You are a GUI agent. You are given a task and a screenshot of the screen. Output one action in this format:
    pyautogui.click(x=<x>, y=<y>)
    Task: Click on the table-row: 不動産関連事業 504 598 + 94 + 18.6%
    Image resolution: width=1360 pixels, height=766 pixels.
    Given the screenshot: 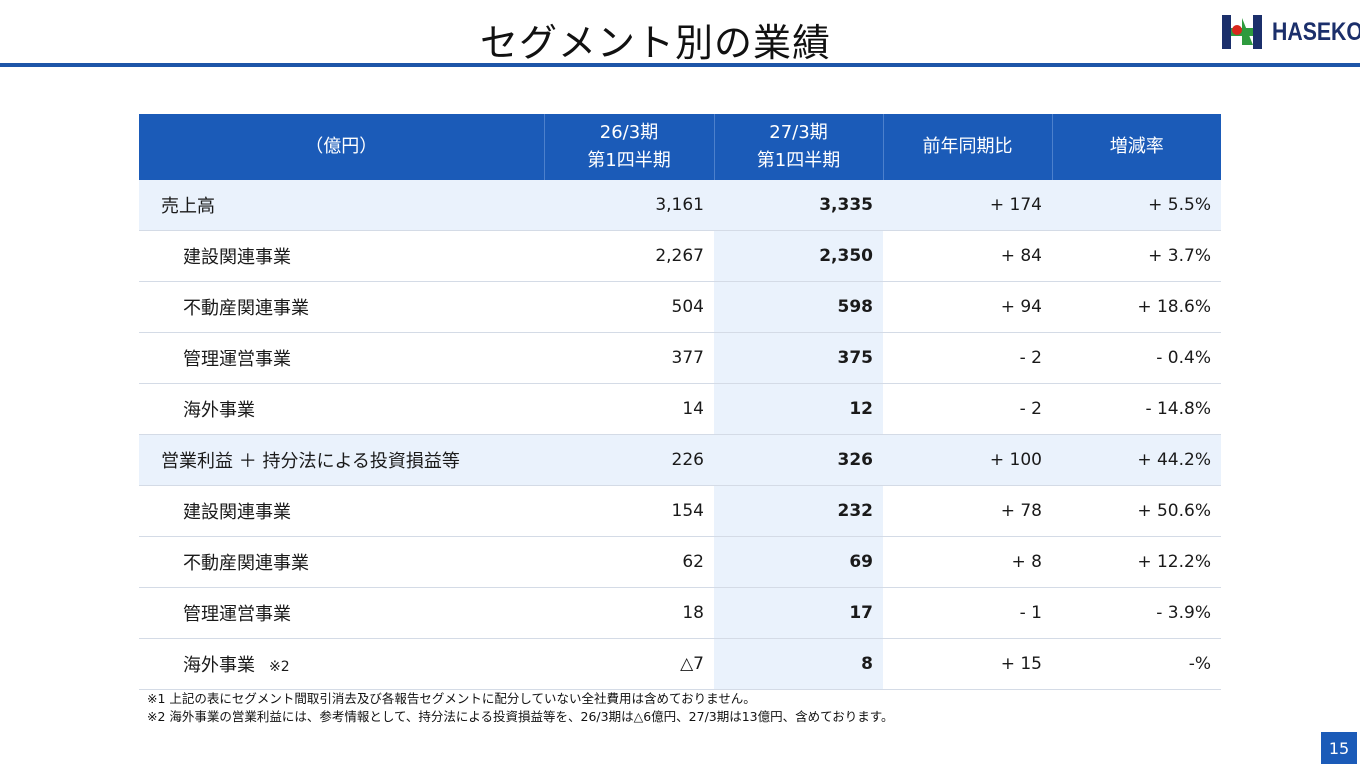 What is the action you would take?
    pyautogui.click(x=680, y=307)
    